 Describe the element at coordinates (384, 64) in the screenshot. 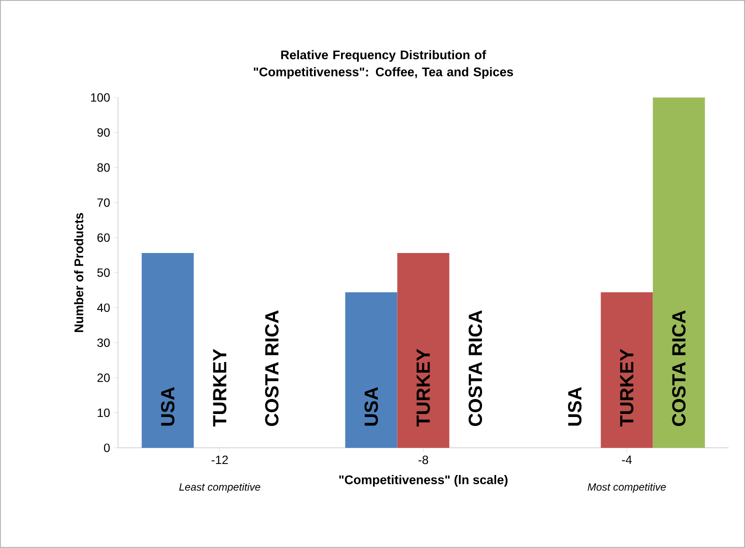

I see `chart-title: Relative Frequency Distribution of "Competitiveness": Coffee, Tea and Spices` at that location.